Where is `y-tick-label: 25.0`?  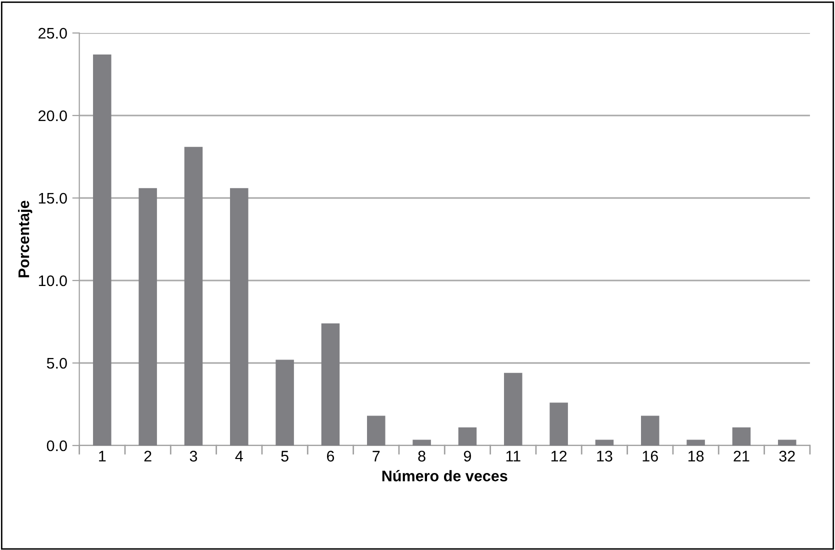
y-tick-label: 25.0 is located at coordinates (52, 33).